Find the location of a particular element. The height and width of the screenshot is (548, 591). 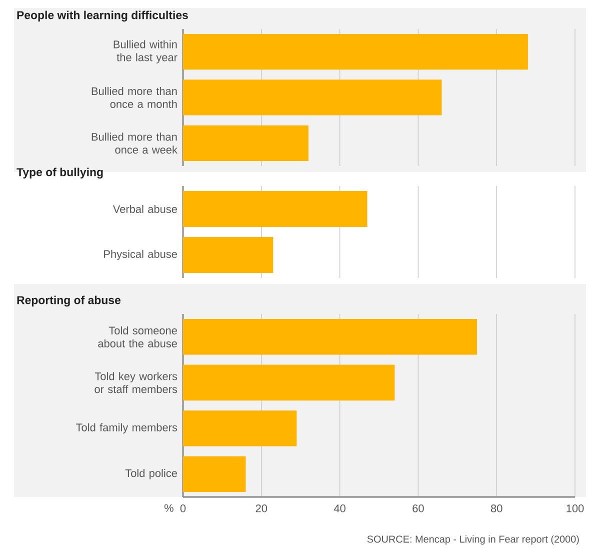

y-tick-label: Verbal abuse is located at coordinates (144, 209).